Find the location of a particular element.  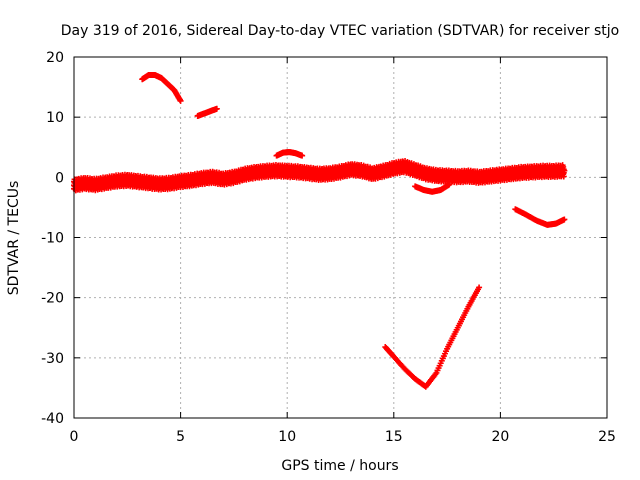

y-tick-label: 10 is located at coordinates (55, 118).